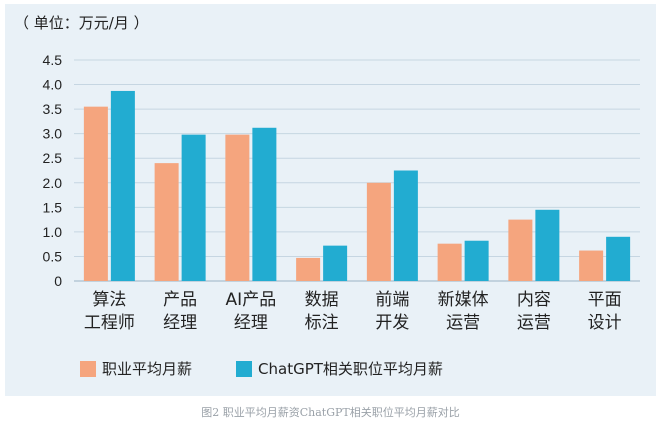  What do you see at coordinates (392, 323) in the screenshot?
I see `category-label: 开发` at bounding box center [392, 323].